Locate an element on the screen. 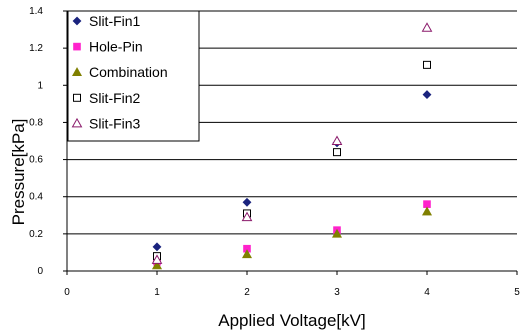  x-tick-label: 4 is located at coordinates (427, 292).